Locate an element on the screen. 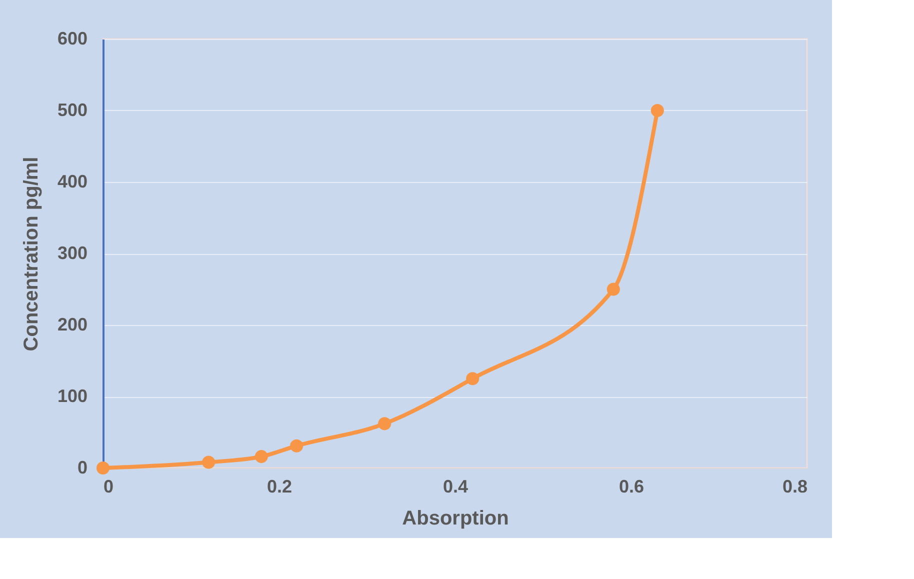 The height and width of the screenshot is (579, 914). y-tick-label: 400 is located at coordinates (72, 182).